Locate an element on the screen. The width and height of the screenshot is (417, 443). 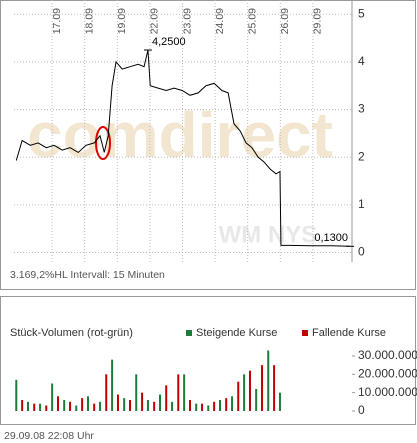
y-tick-label: 5 is located at coordinates (361, 13).